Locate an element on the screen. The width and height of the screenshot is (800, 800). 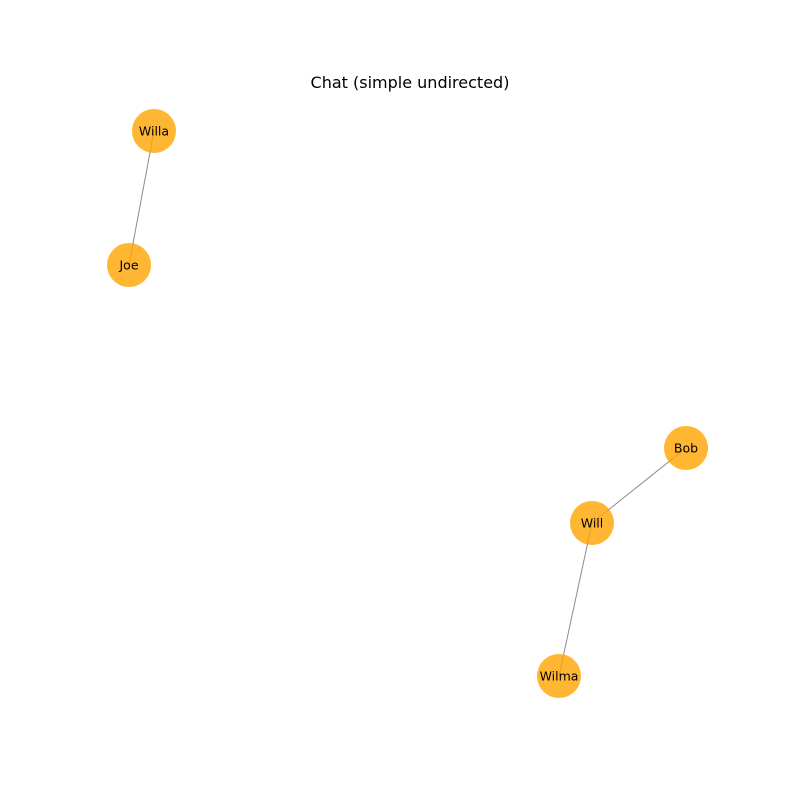
node-circle-will is located at coordinates (592, 523).